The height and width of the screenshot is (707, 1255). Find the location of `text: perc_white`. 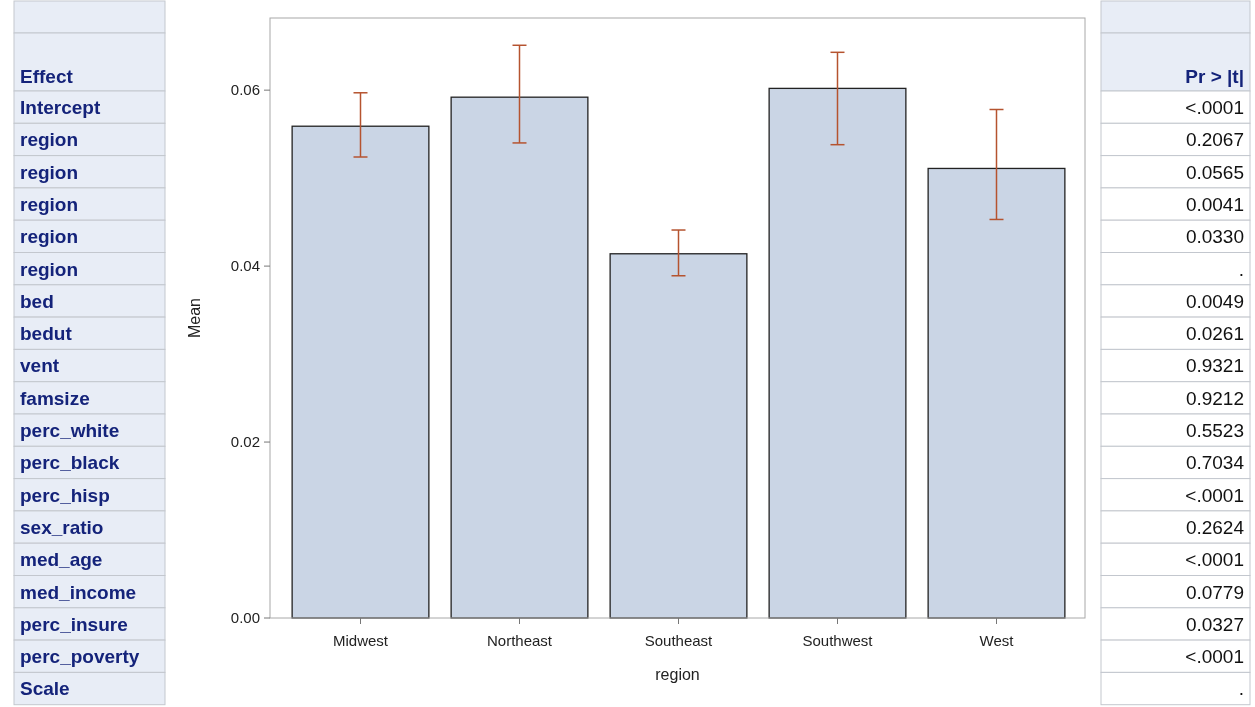

text: perc_white is located at coordinates (70, 430).